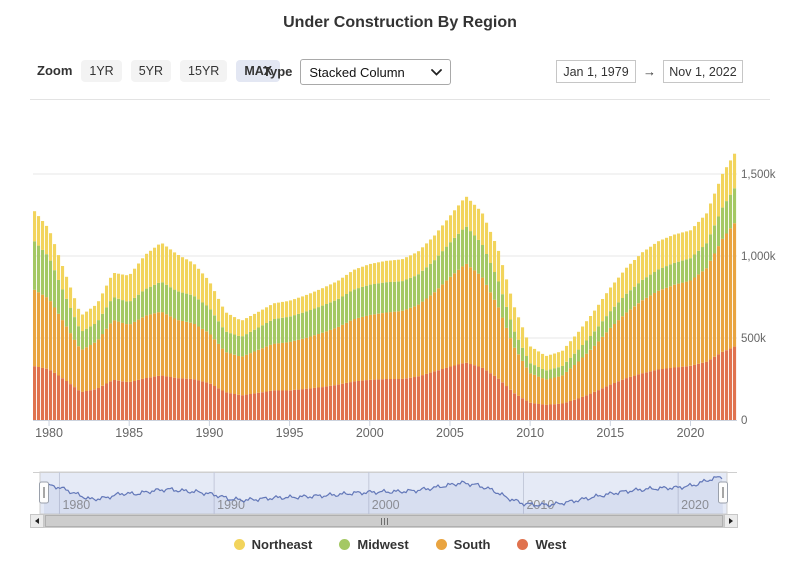 This screenshot has width=800, height=568. I want to click on type-label: Type, so click(278, 71).